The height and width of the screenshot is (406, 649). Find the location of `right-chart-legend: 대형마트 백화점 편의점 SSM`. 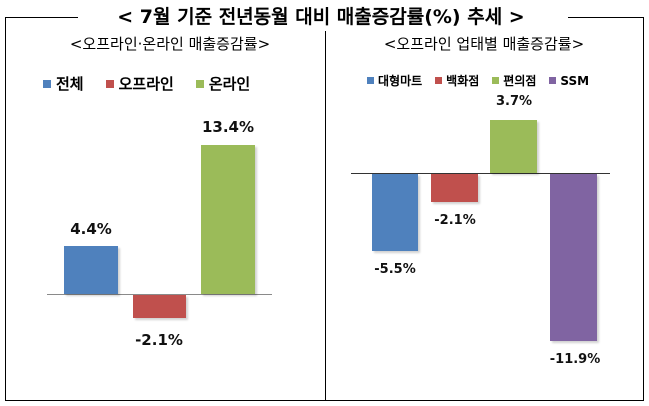

right-chart-legend: 대형마트 백화점 편의점 SSM is located at coordinates (478, 80).